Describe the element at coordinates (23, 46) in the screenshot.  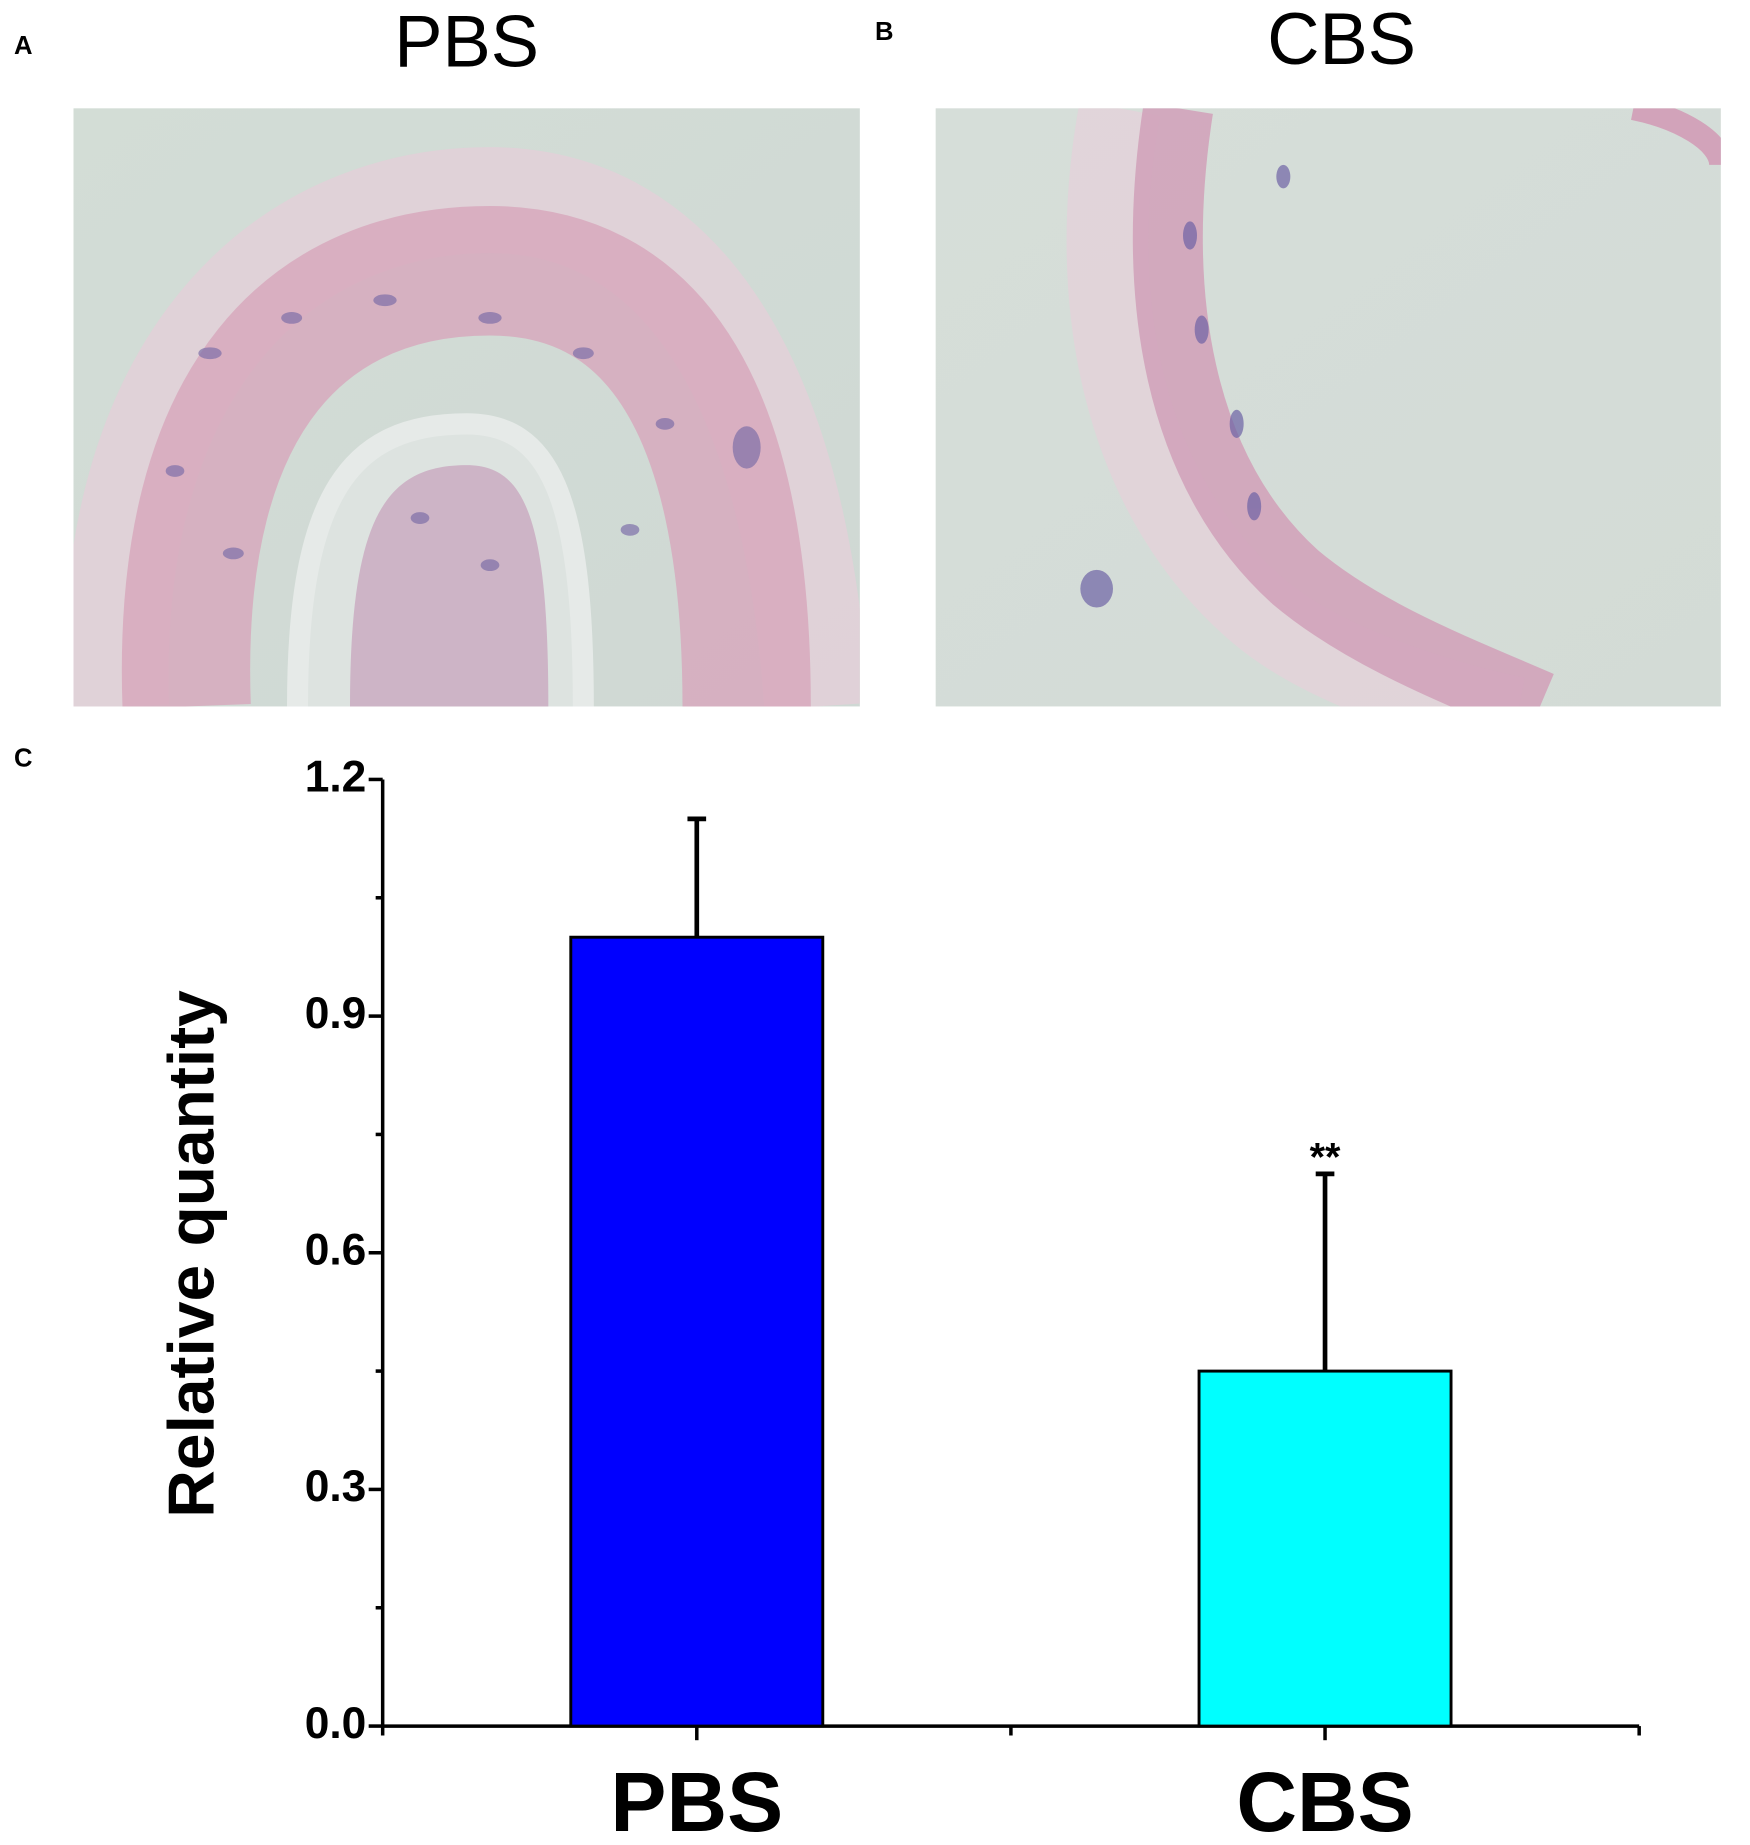
I see `panel-label: A` at that location.